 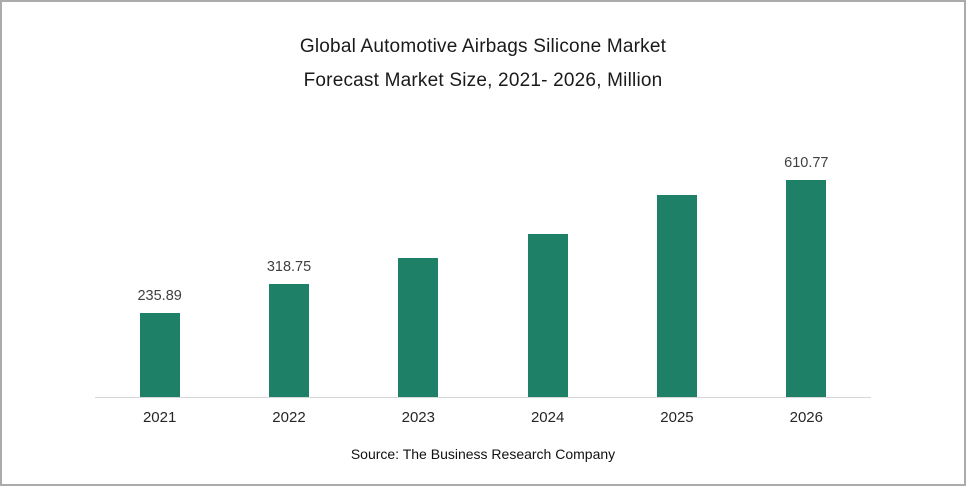 What do you see at coordinates (159, 417) in the screenshot?
I see `x-axis-label: 2021` at bounding box center [159, 417].